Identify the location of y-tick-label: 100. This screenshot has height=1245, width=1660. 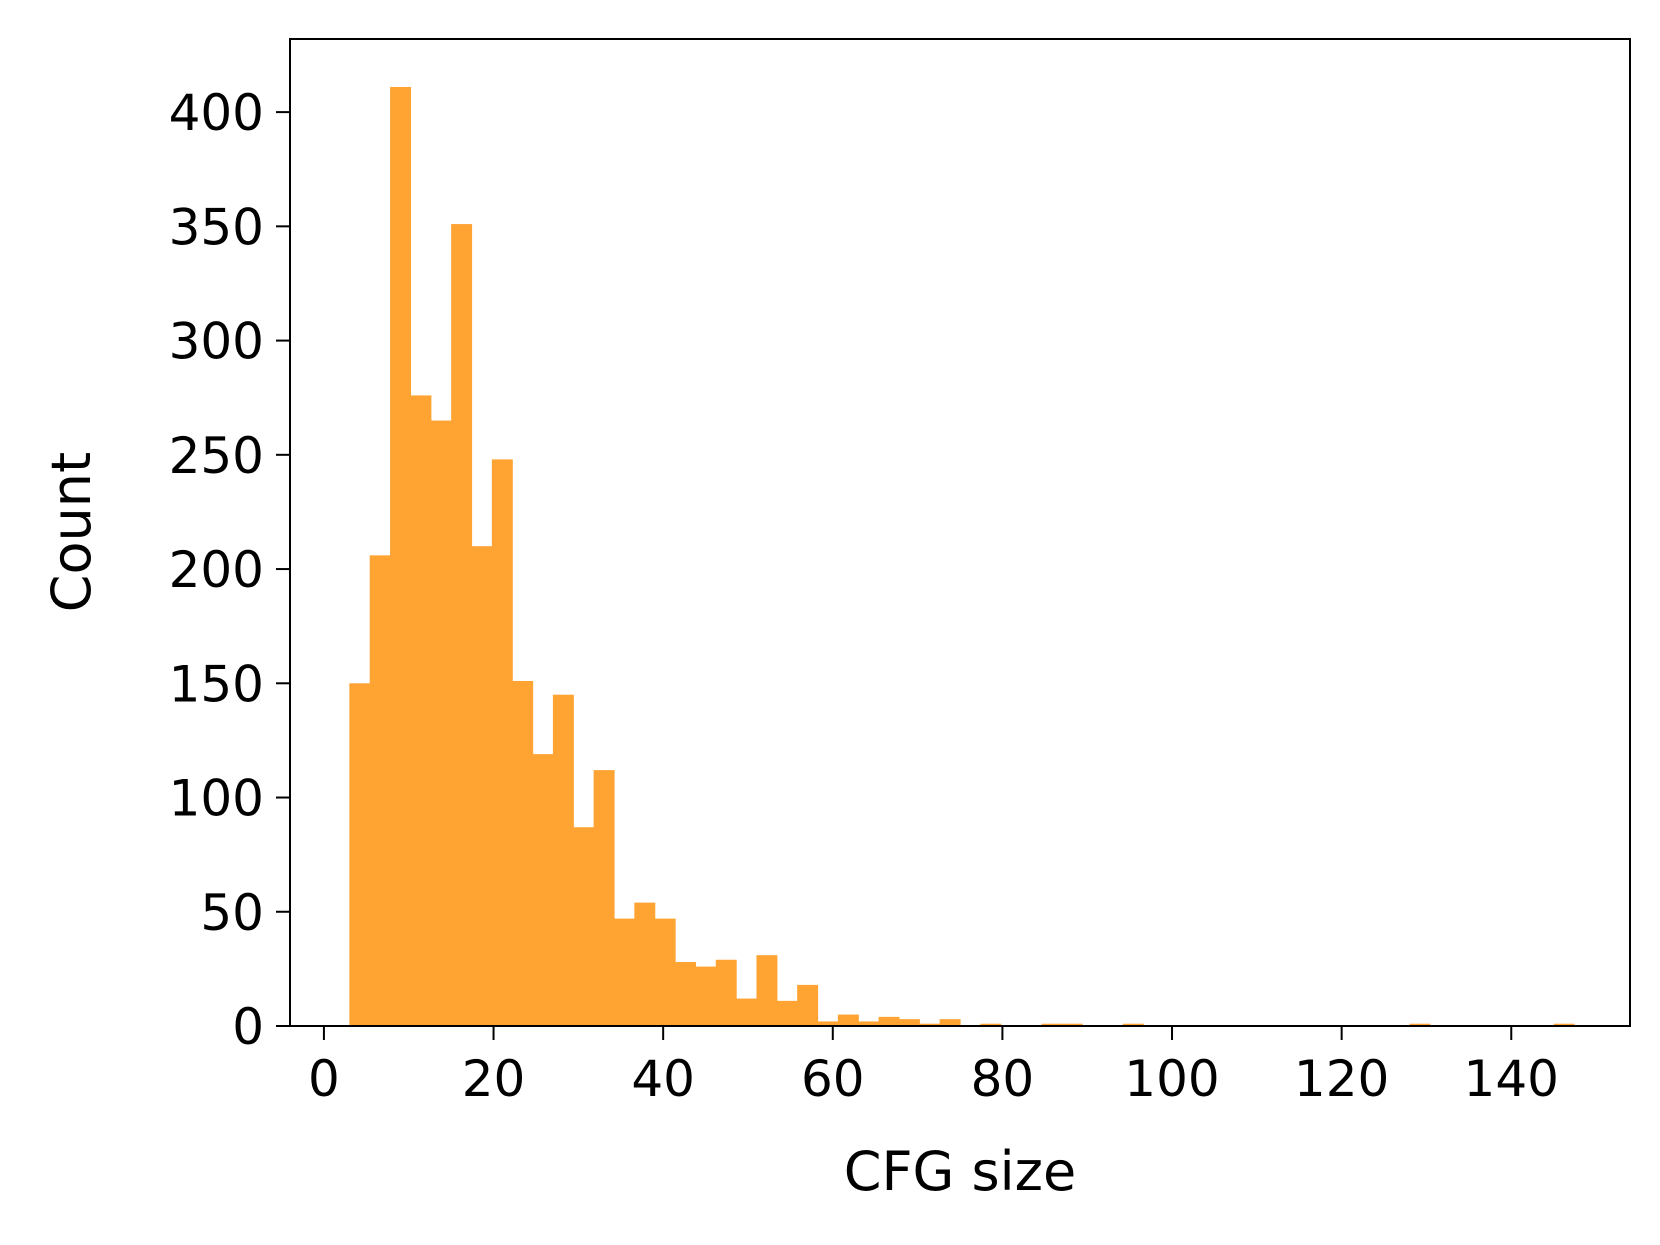
(216, 799).